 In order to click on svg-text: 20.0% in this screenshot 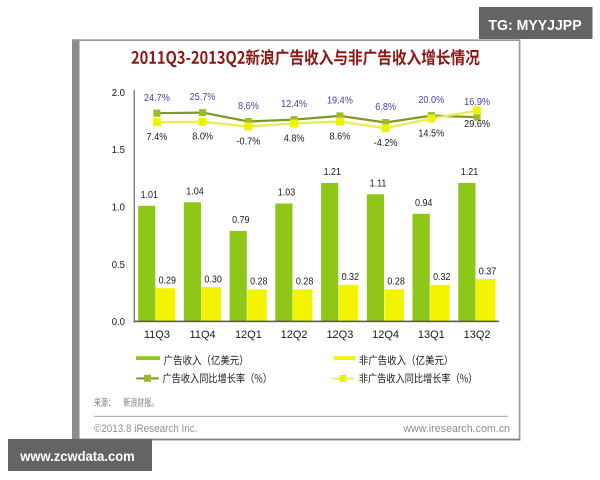, I will do `click(431, 101)`.